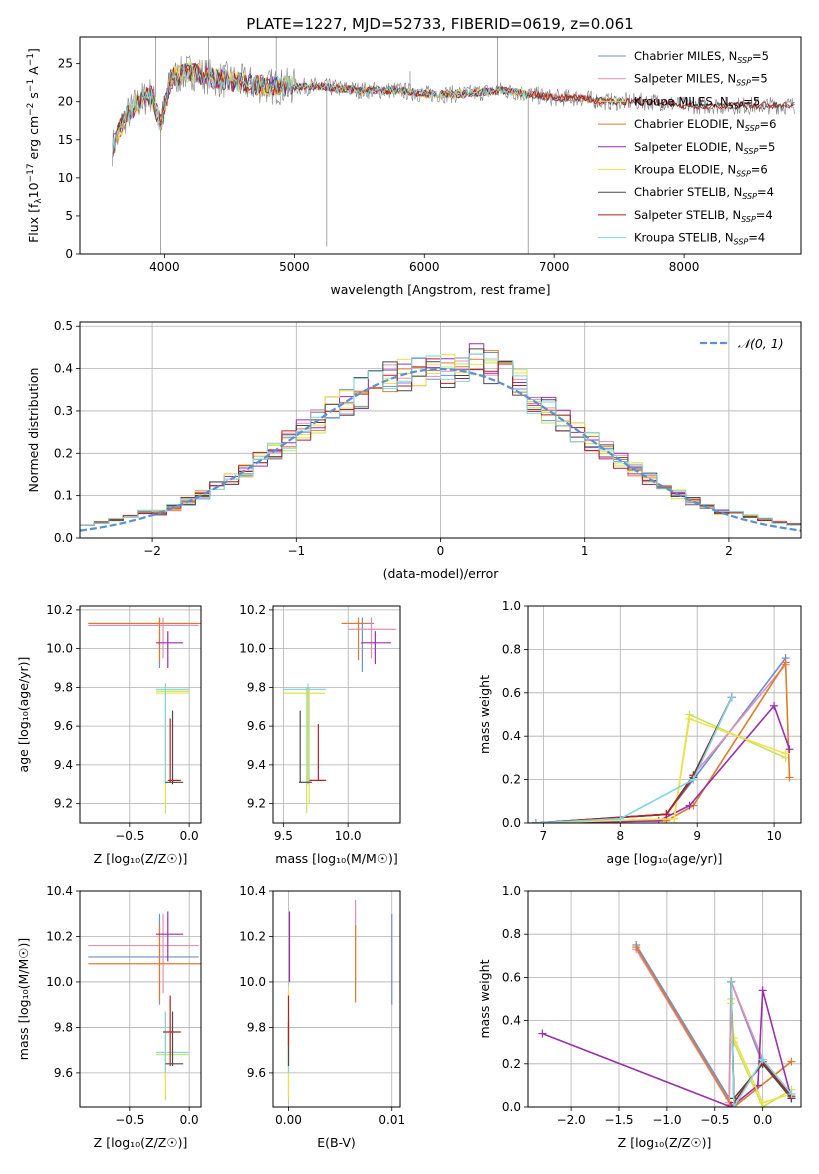  I want to click on x-tick-label: 6000, so click(424, 267).